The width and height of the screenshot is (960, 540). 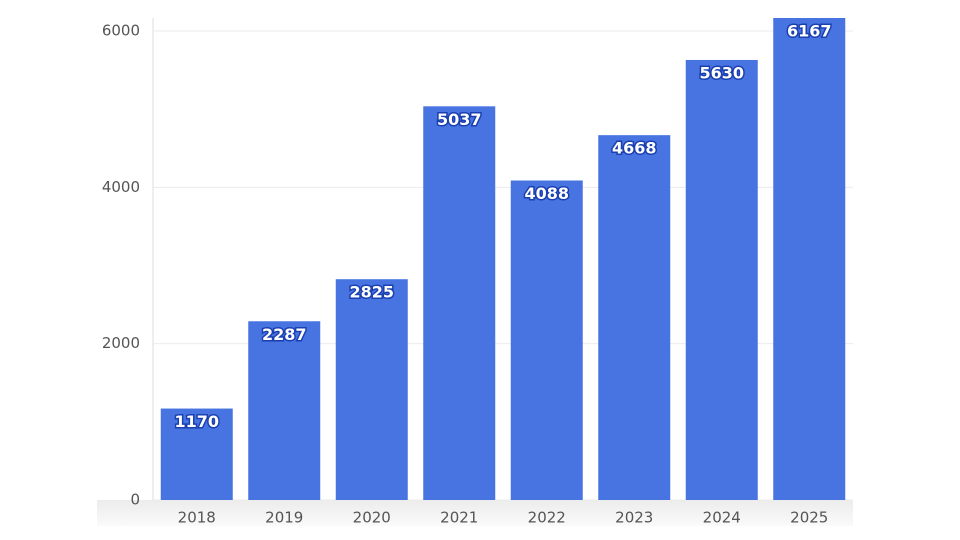 What do you see at coordinates (459, 119) in the screenshot?
I see `value-label: 5037` at bounding box center [459, 119].